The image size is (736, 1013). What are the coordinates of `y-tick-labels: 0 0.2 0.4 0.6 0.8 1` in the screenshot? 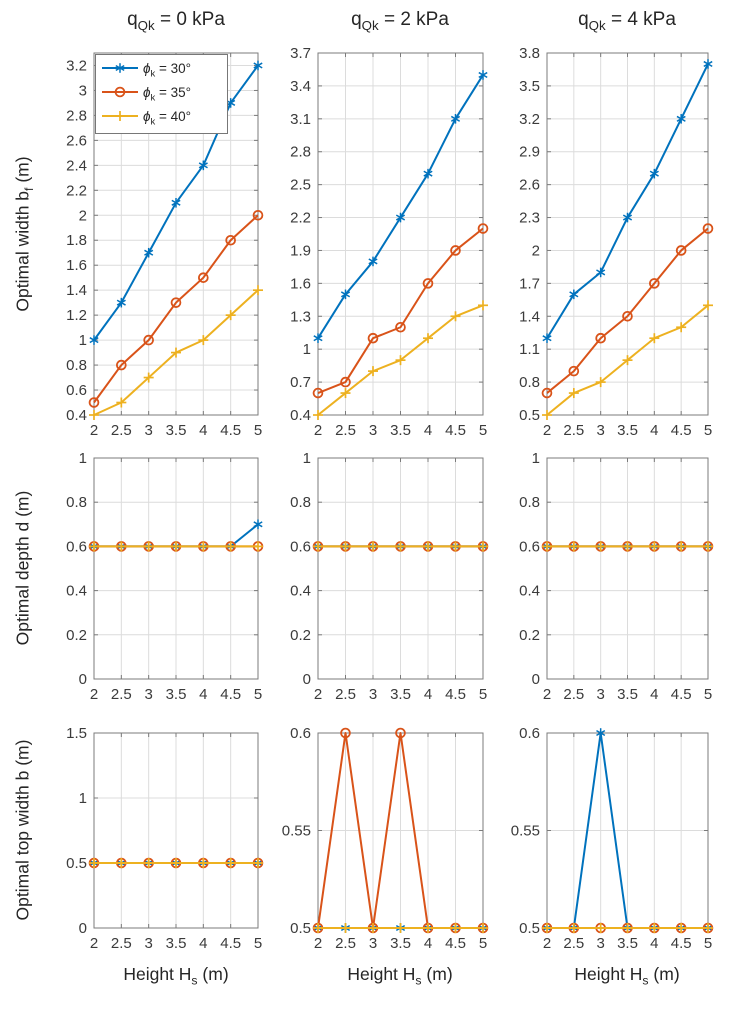 It's located at (76, 569).